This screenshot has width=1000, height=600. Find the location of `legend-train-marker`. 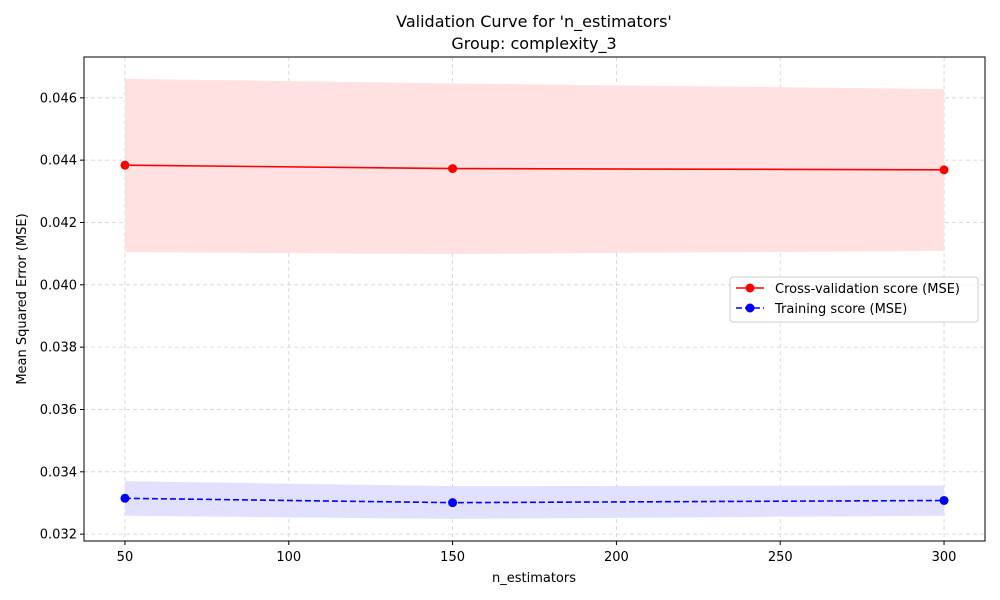

legend-train-marker is located at coordinates (750, 308).